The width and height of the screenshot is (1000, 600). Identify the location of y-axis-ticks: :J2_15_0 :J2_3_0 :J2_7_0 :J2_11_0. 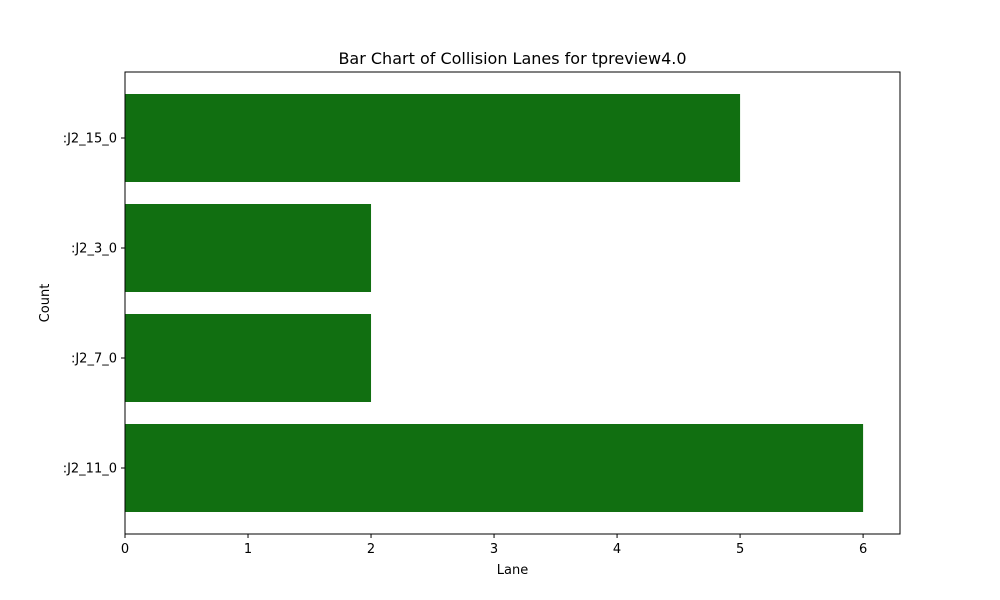
(94, 304).